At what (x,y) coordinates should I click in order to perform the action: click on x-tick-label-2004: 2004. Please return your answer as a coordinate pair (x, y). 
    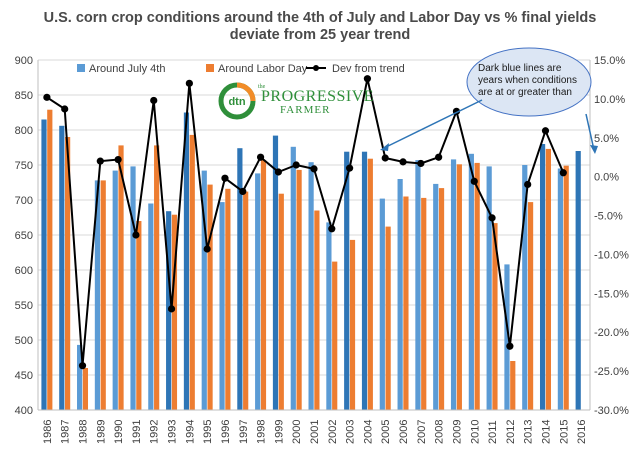
    Looking at the image, I should click on (368, 432).